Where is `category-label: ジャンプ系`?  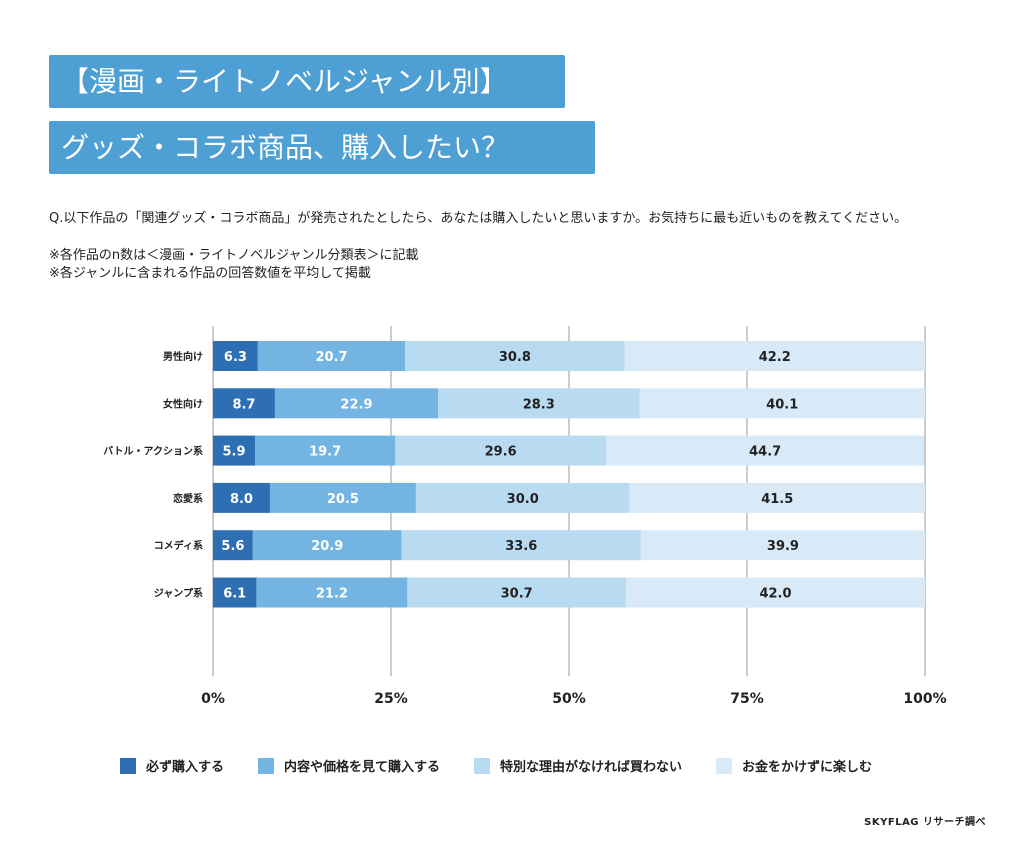 category-label: ジャンプ系 is located at coordinates (178, 593).